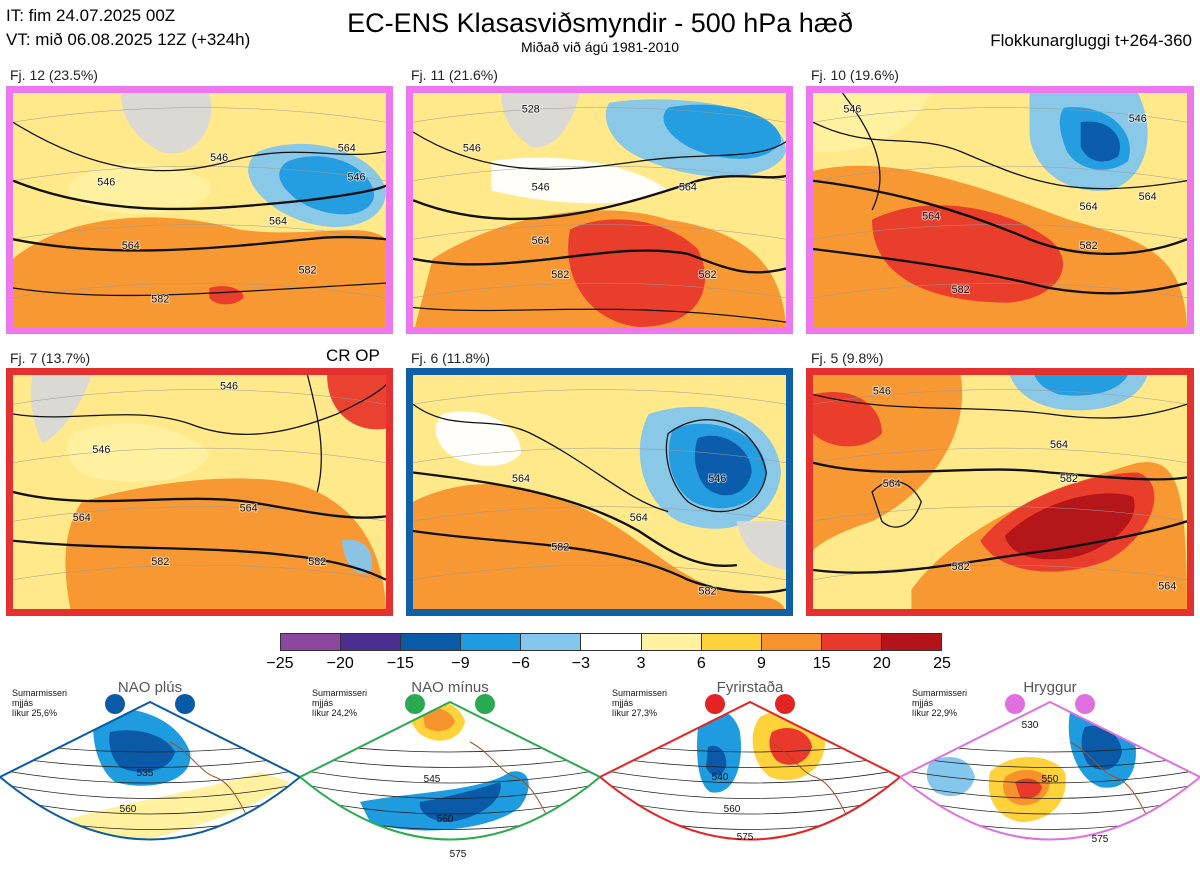  I want to click on regime-info: Sumarmisseri mjjás líkur 25,6%, so click(40, 703).